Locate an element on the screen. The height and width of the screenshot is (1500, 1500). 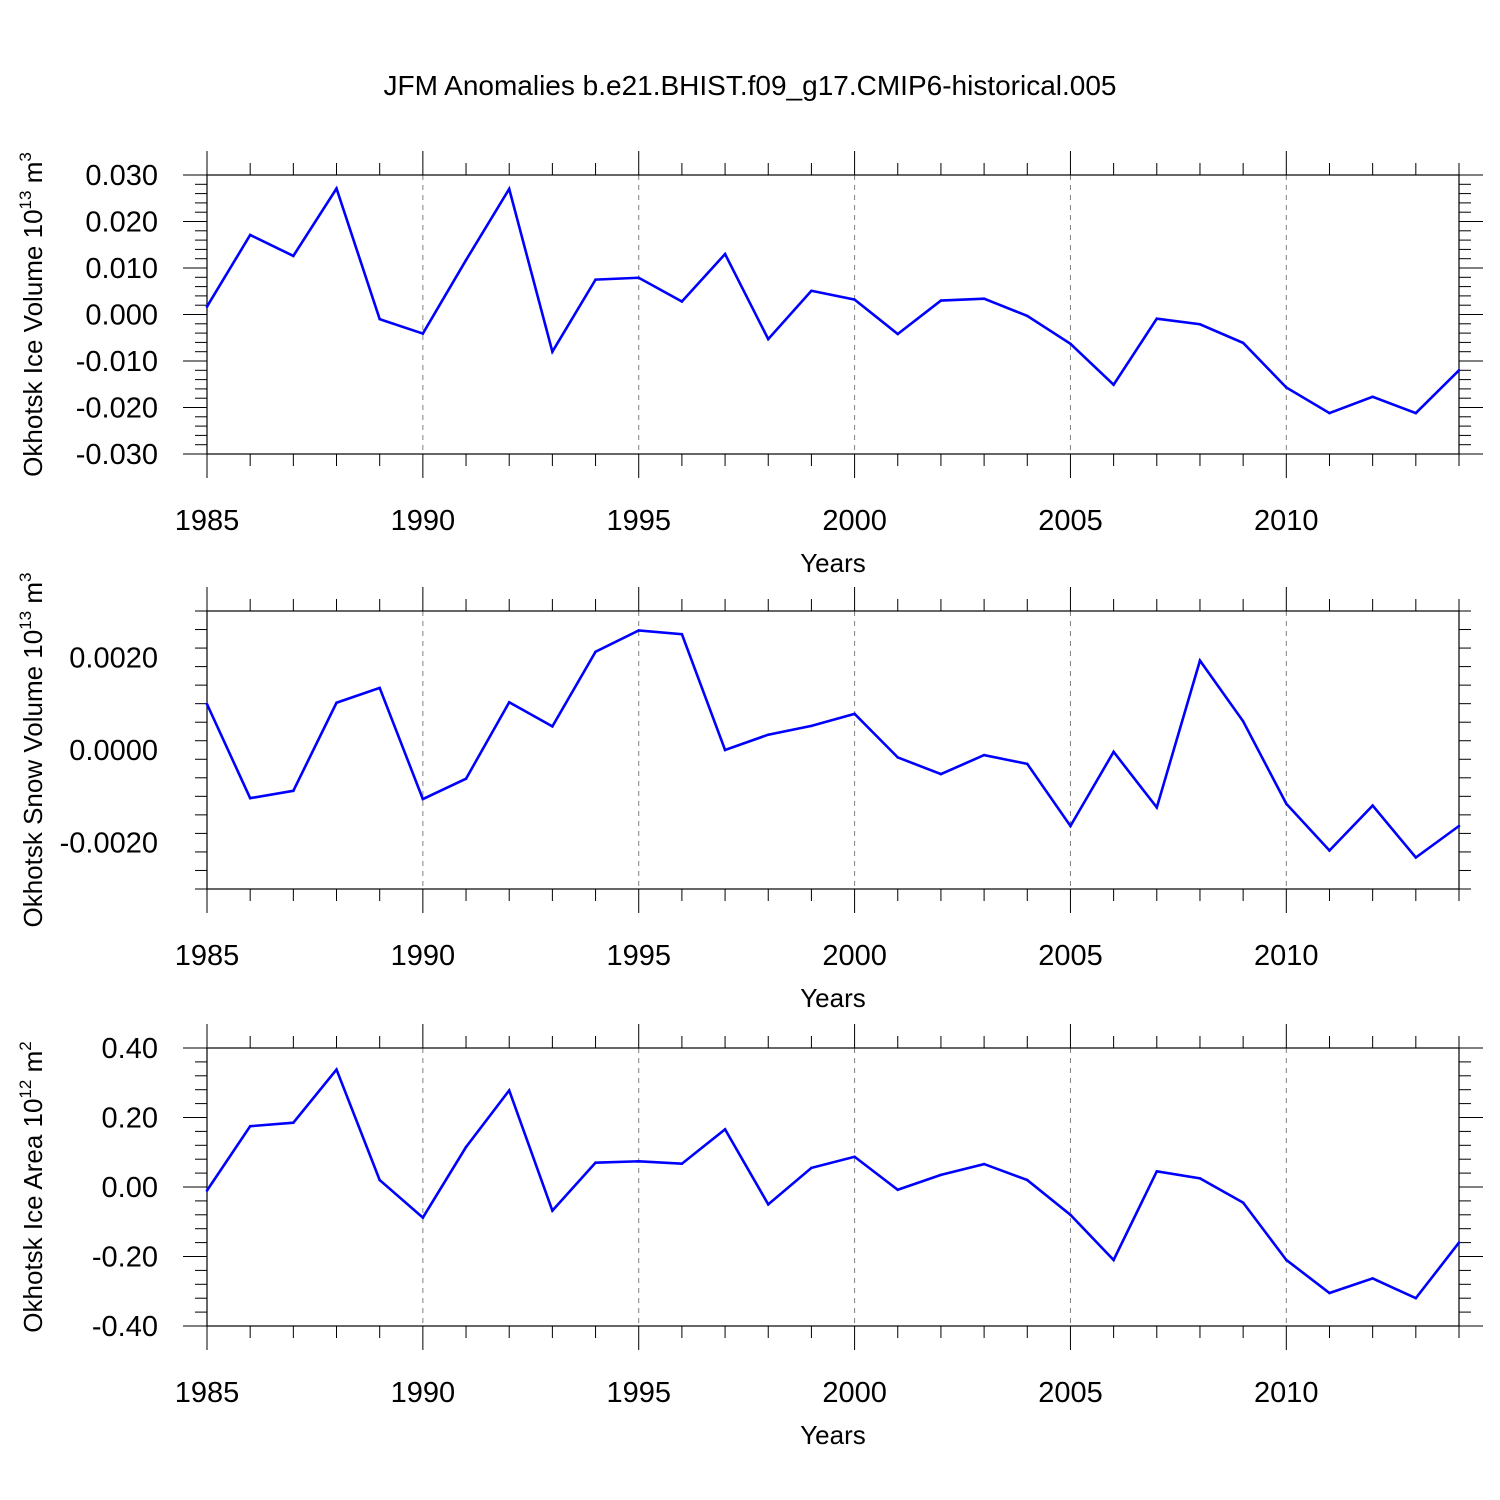
snow-volume-data-point-2014 is located at coordinates (1459, 826).